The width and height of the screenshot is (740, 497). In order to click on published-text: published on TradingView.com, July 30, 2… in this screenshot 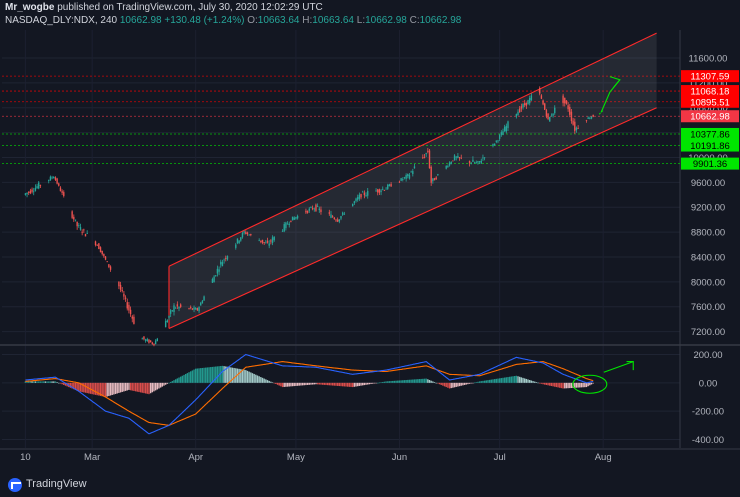, I will do `click(190, 7)`.